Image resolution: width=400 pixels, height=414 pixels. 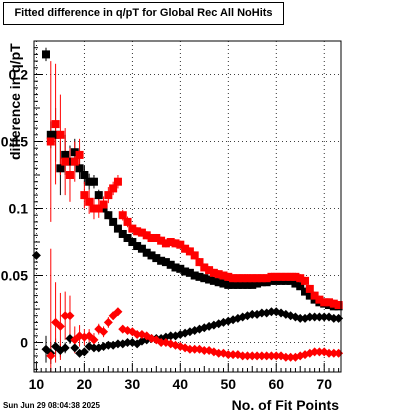 I want to click on y-tick-label: 0.05, so click(x=14, y=276).